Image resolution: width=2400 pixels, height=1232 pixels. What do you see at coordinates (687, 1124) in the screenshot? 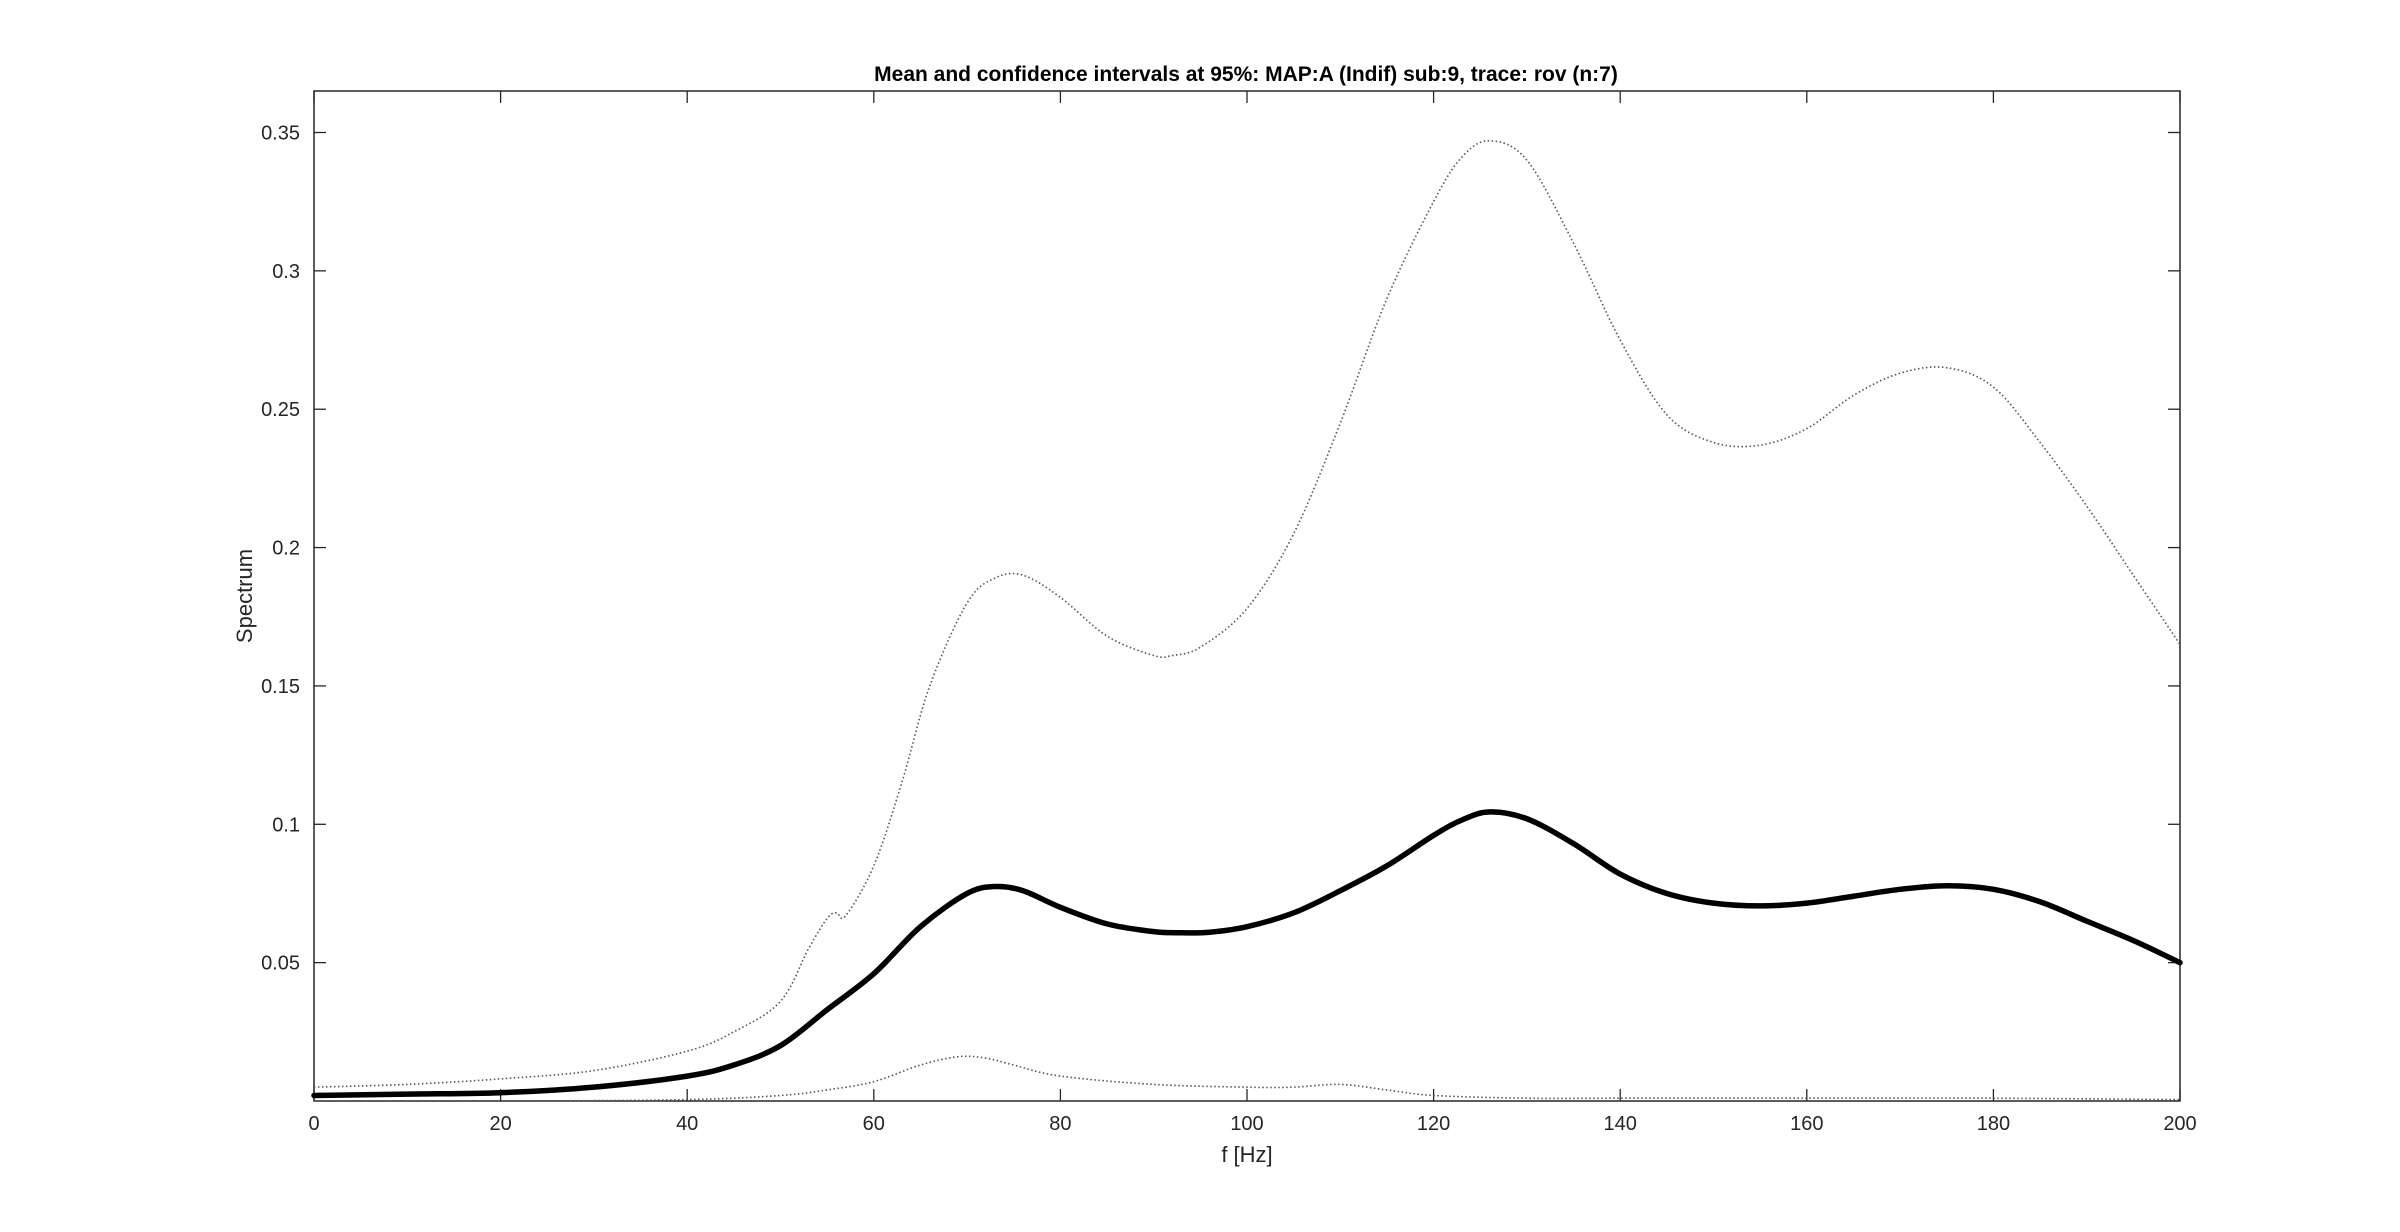
I see `x-tick-label: 40` at bounding box center [687, 1124].